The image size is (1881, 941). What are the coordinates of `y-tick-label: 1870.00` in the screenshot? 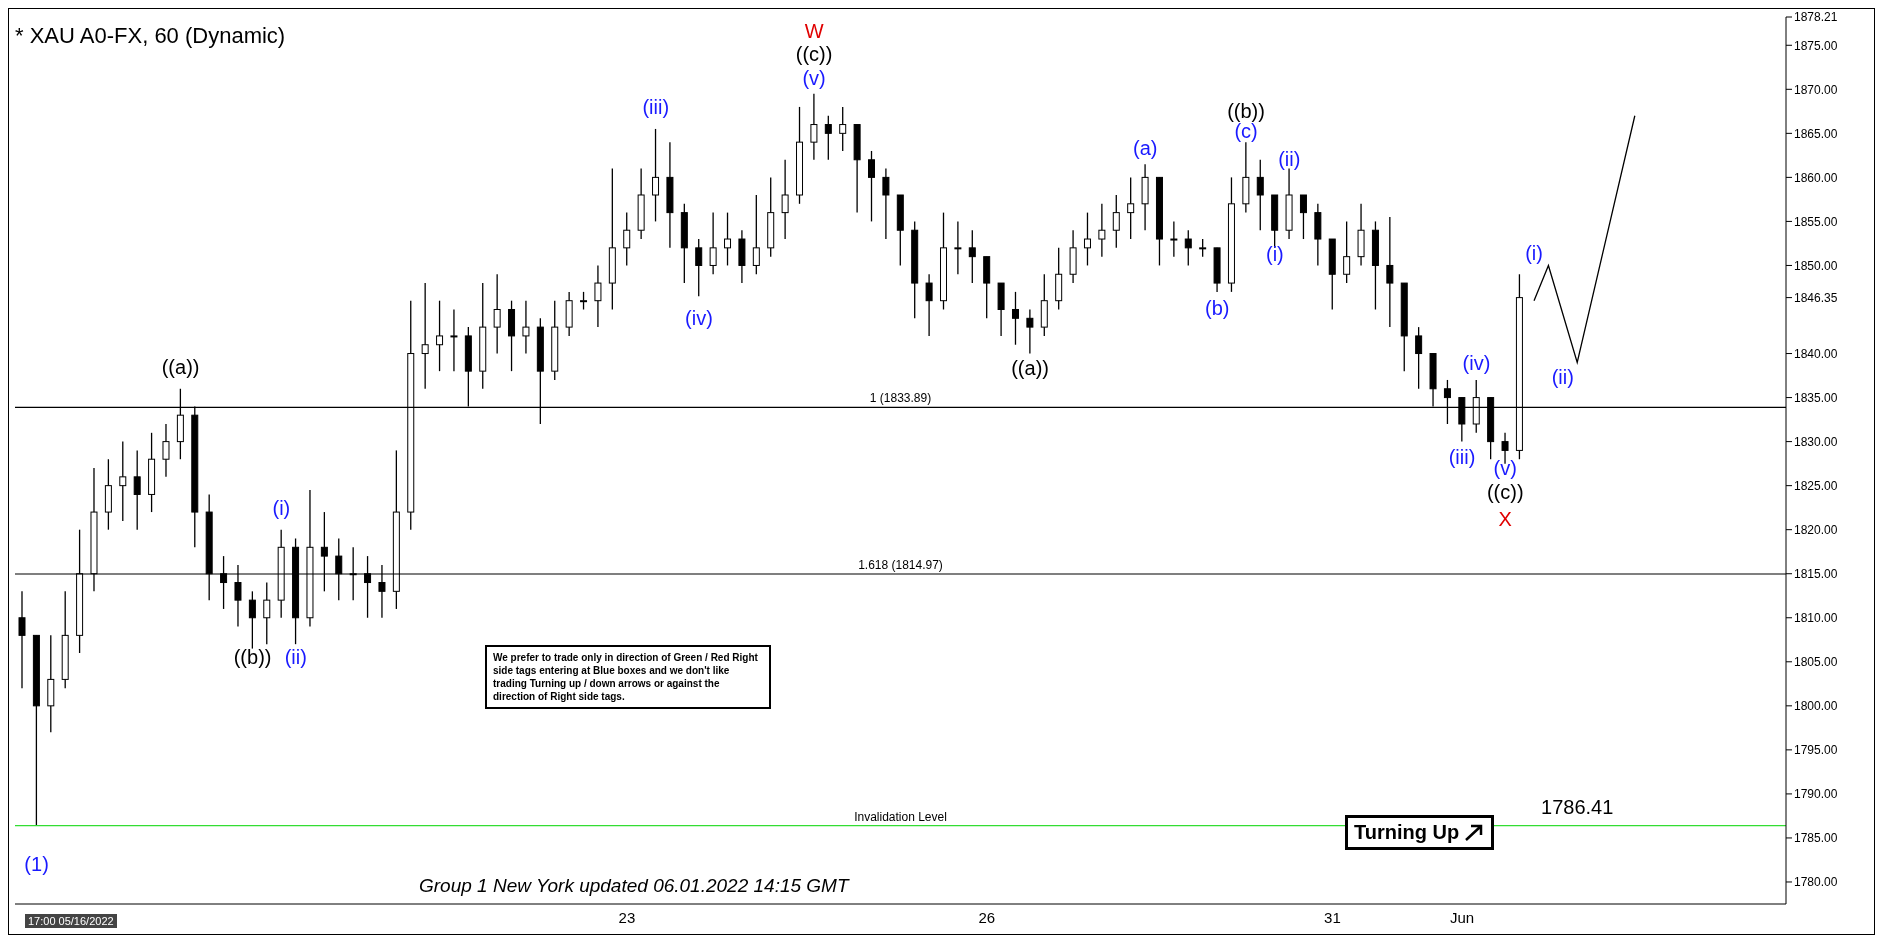 It's located at (1816, 89).